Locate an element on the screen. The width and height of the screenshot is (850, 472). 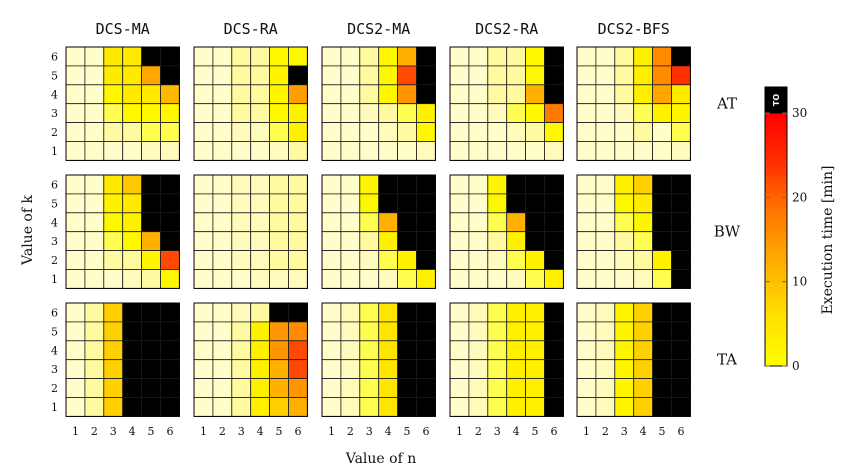
y-tick-label: 6 is located at coordinates (54, 312).